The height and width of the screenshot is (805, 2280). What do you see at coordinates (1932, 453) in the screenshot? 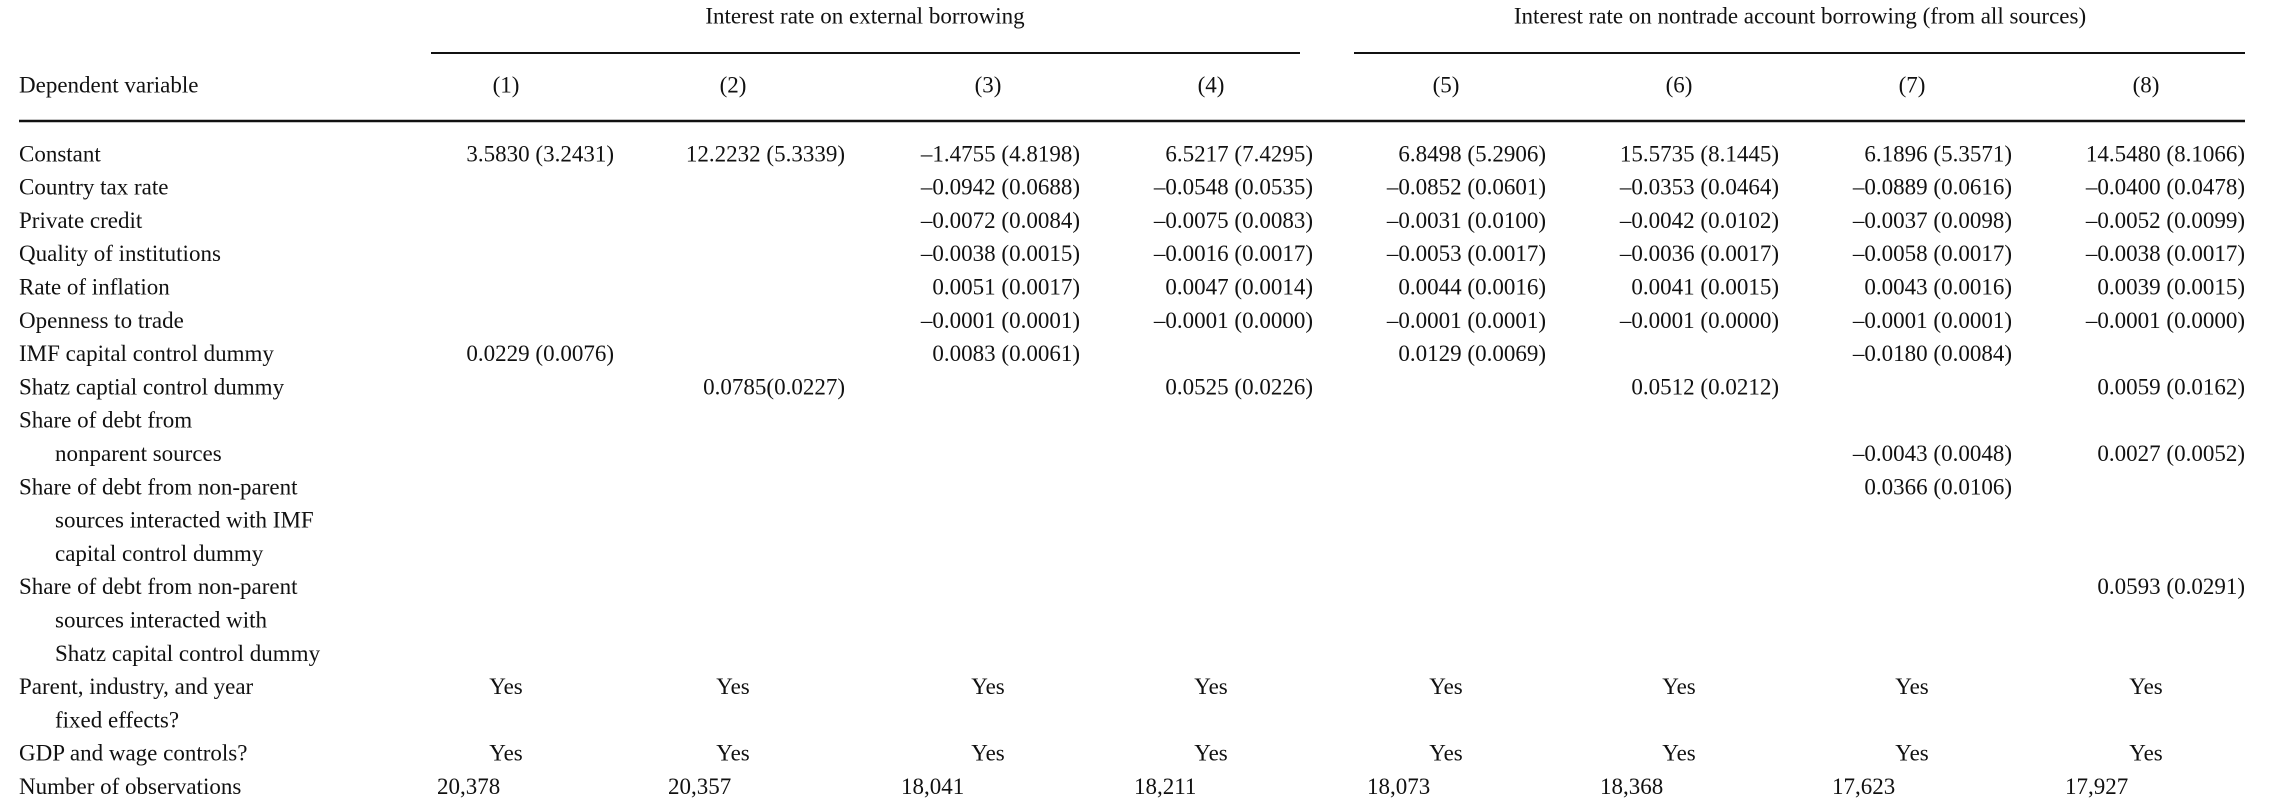
I see `table-cell: –0.0043 (0.0048)` at bounding box center [1932, 453].